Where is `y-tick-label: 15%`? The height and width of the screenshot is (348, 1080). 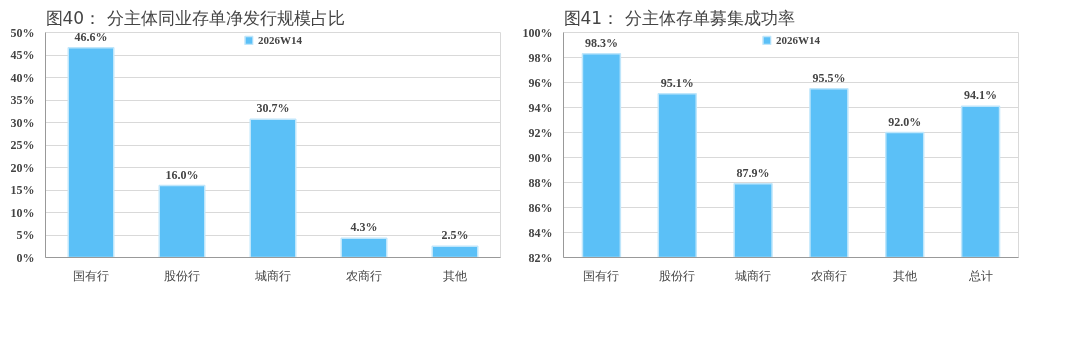
y-tick-label: 15% is located at coordinates (22, 190).